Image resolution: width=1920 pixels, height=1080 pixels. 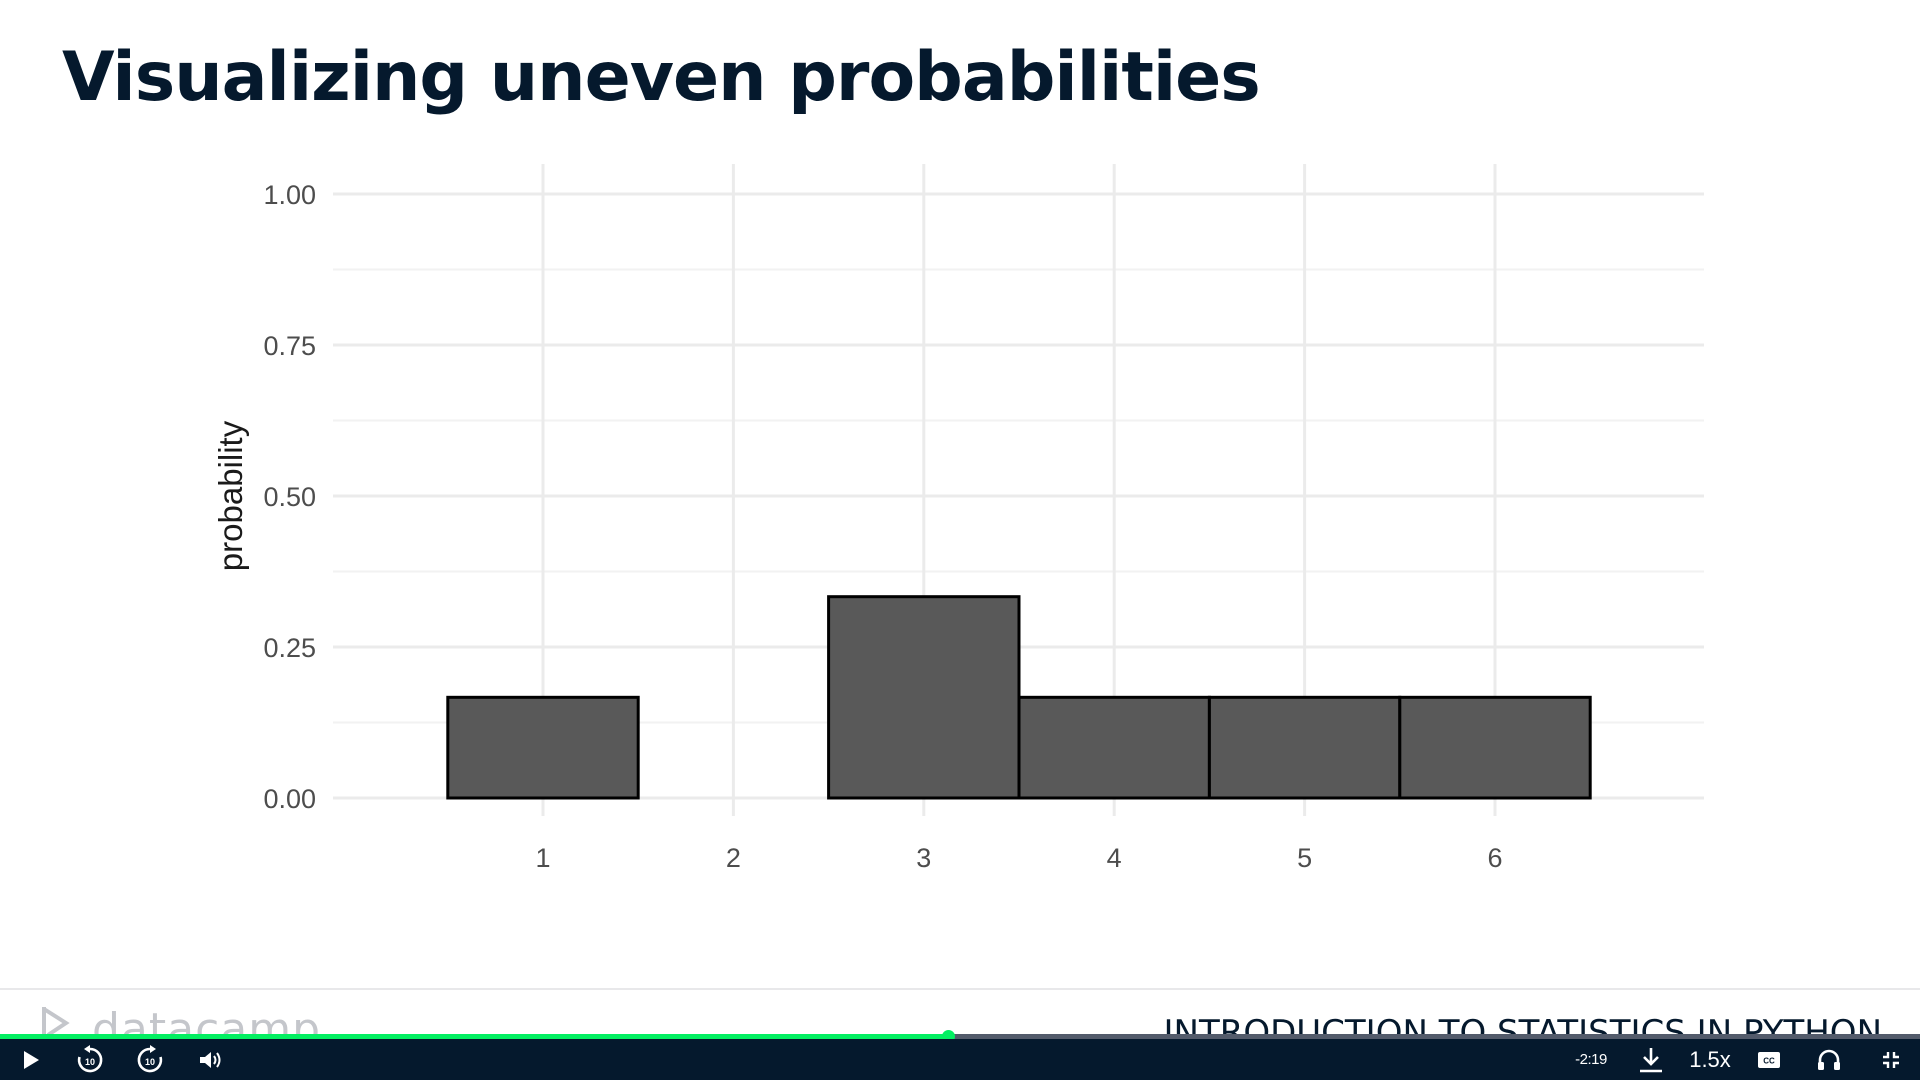 I want to click on headphones-icon, so click(x=1829, y=1059).